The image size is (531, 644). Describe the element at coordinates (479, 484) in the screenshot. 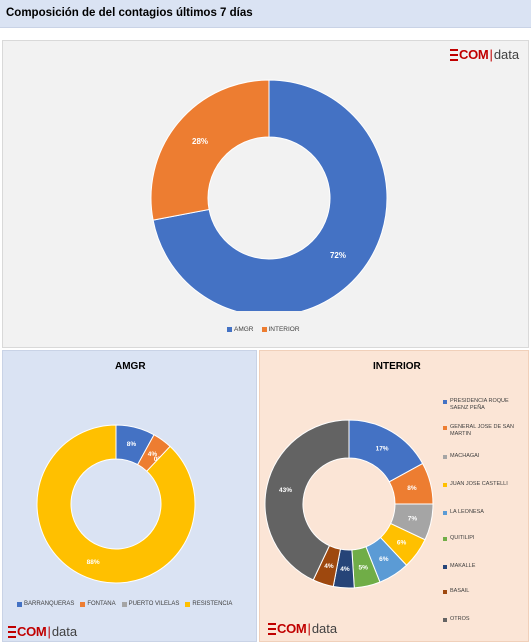

I see `legend-label: JUAN JOSE CASTELLI` at that location.